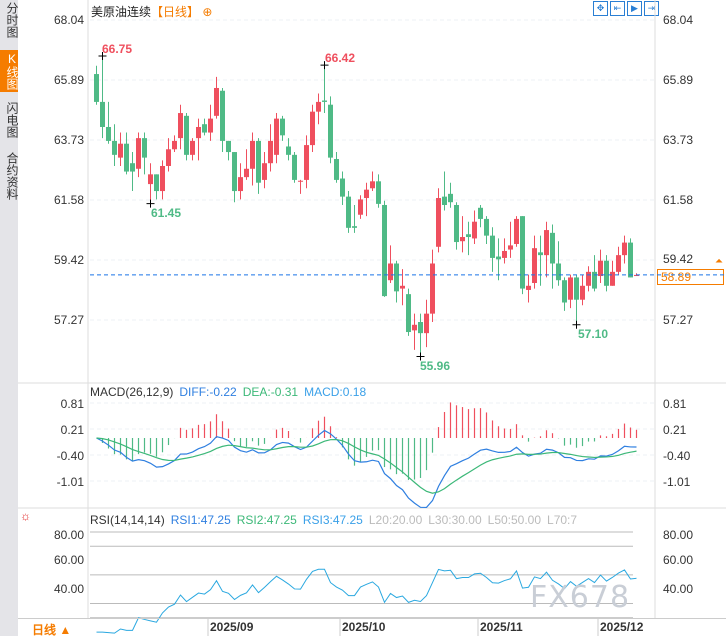 The width and height of the screenshot is (726, 638). I want to click on macd-dea: DEA:-0.31, so click(270, 392).